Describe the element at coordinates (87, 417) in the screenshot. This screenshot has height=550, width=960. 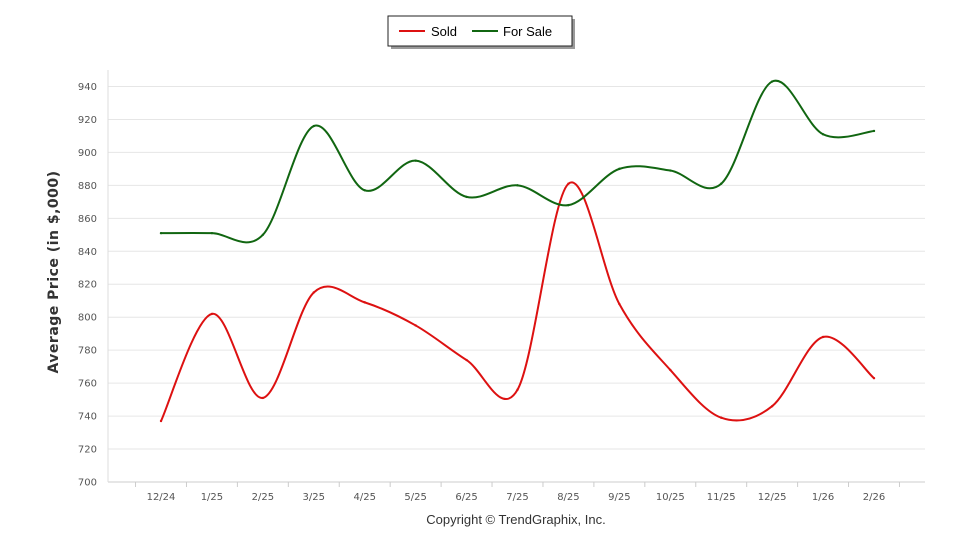
I see `y-tick-label: 740` at that location.